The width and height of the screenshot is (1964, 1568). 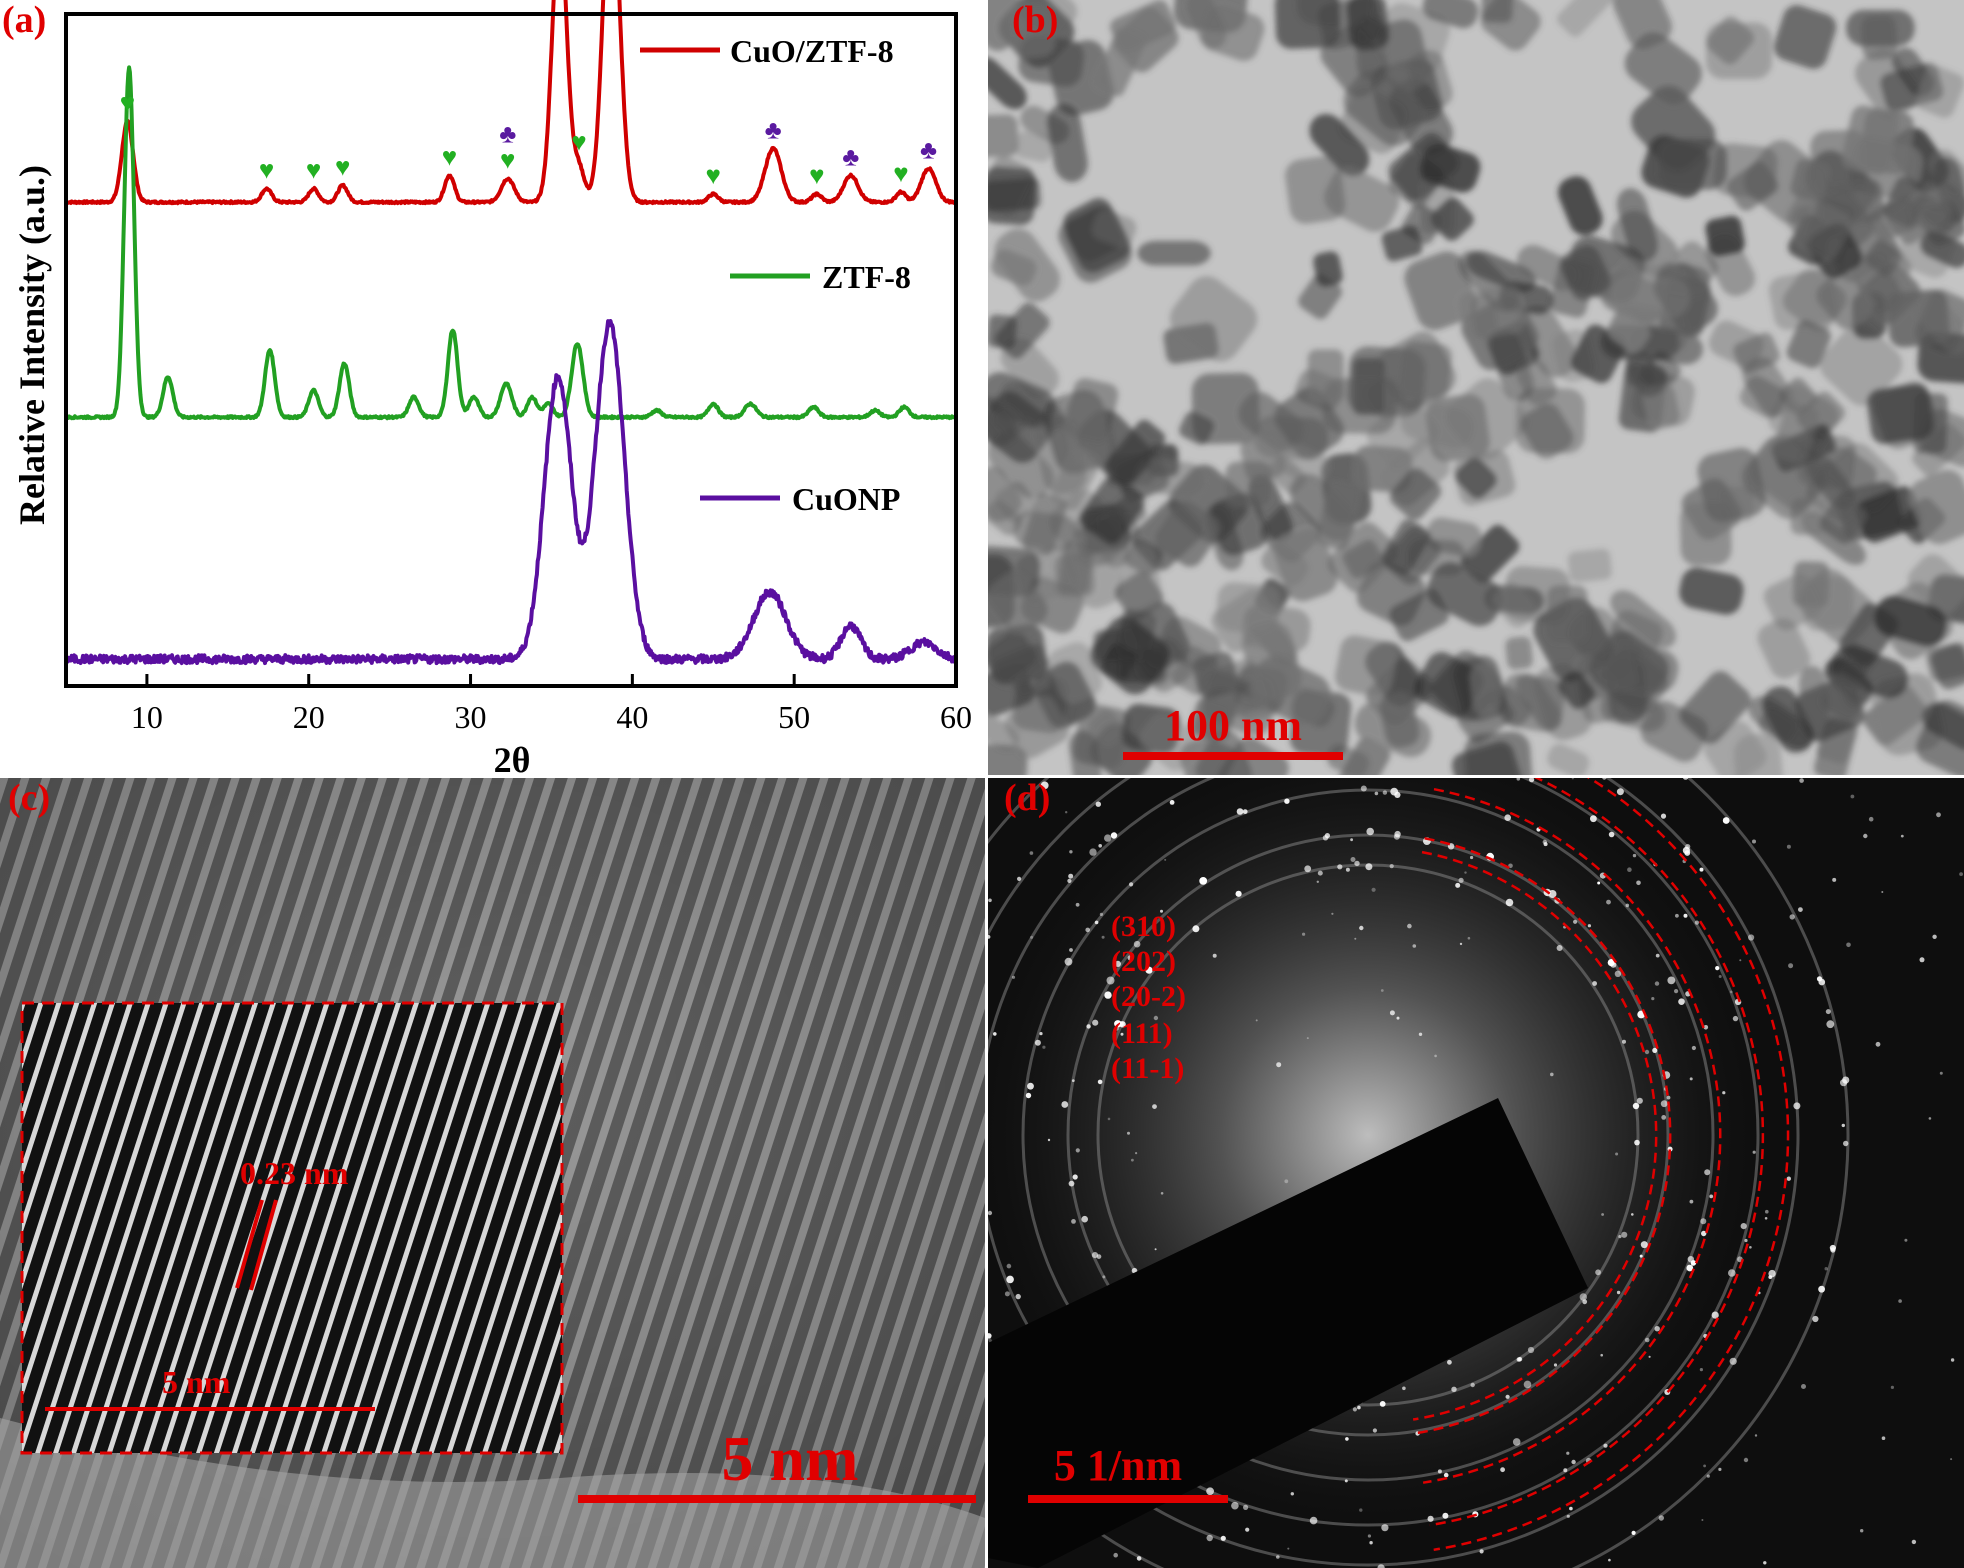 I want to click on scale-label-b: 100 nm, so click(x=1233, y=725).